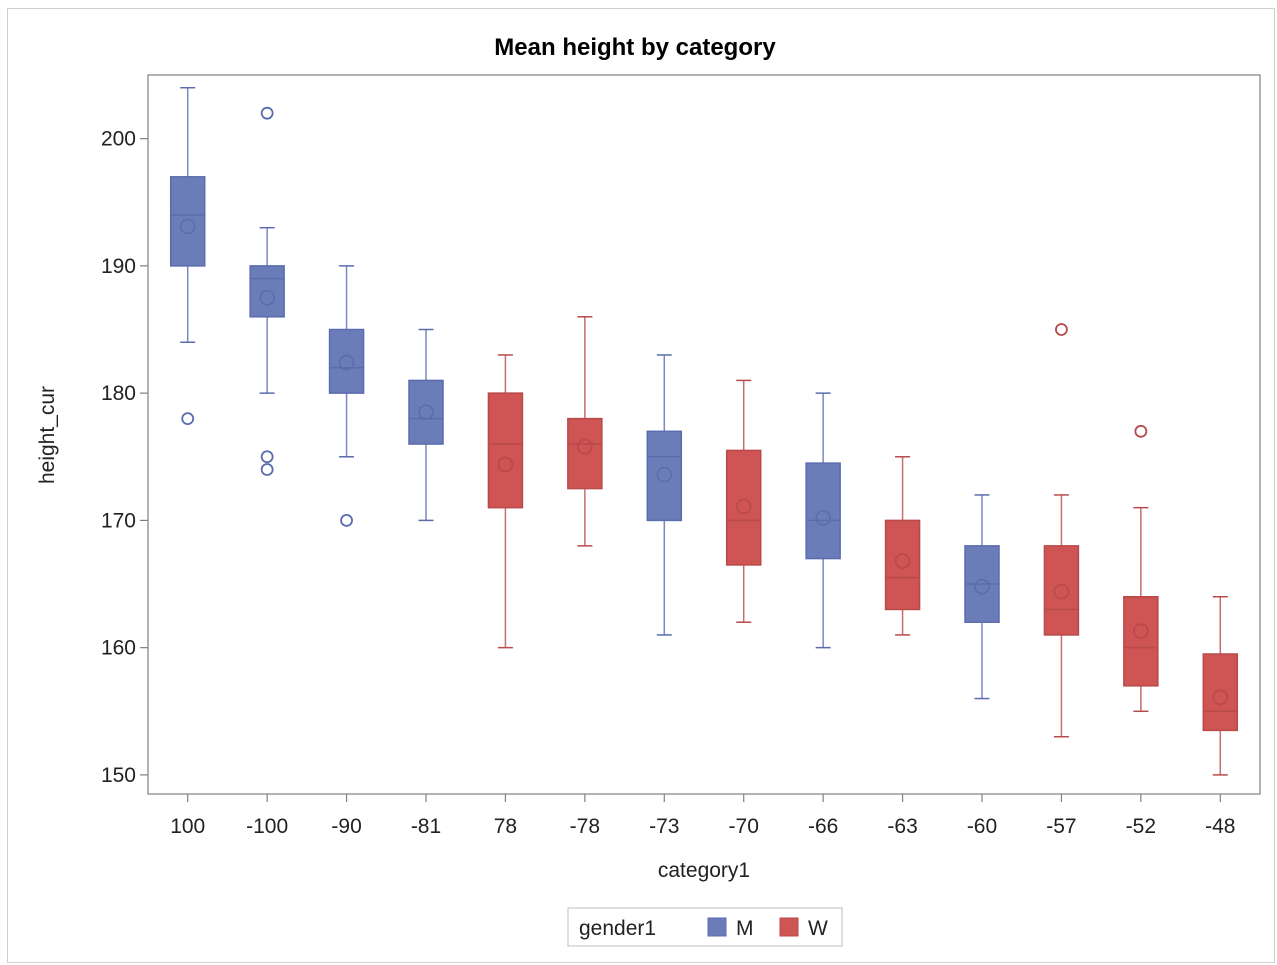 The height and width of the screenshot is (965, 1277). Describe the element at coordinates (664, 826) in the screenshot. I see `x-tick-label: -73` at that location.